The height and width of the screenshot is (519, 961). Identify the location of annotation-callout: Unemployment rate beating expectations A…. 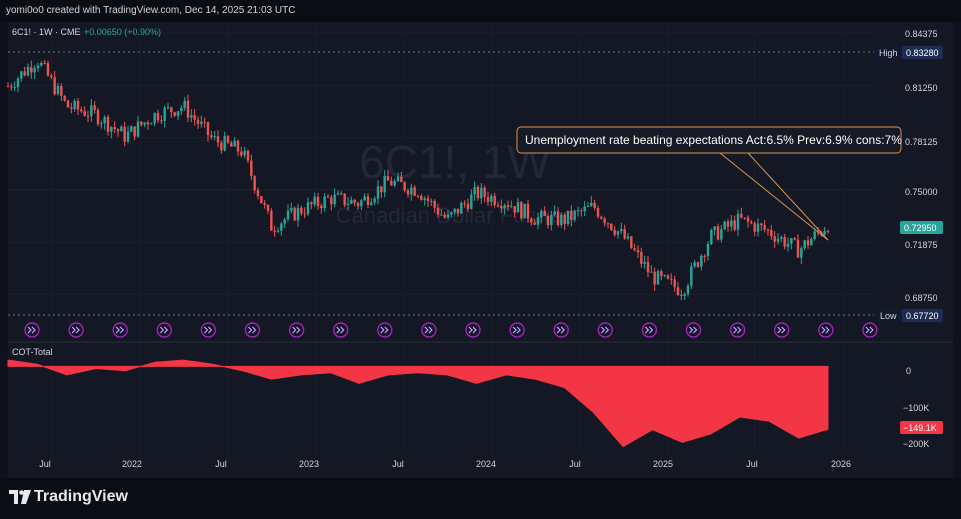
(709, 183).